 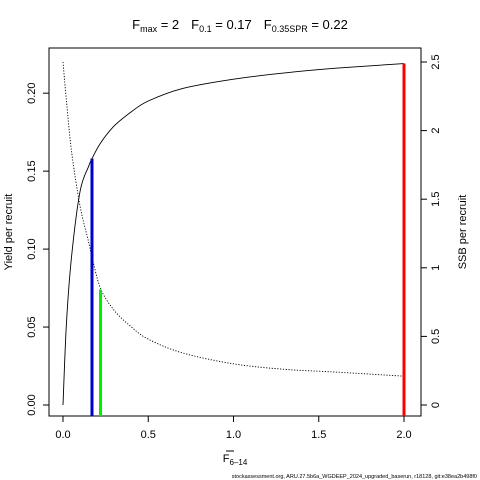 What do you see at coordinates (436, 268) in the screenshot?
I see `y2-tick-label: 1` at bounding box center [436, 268].